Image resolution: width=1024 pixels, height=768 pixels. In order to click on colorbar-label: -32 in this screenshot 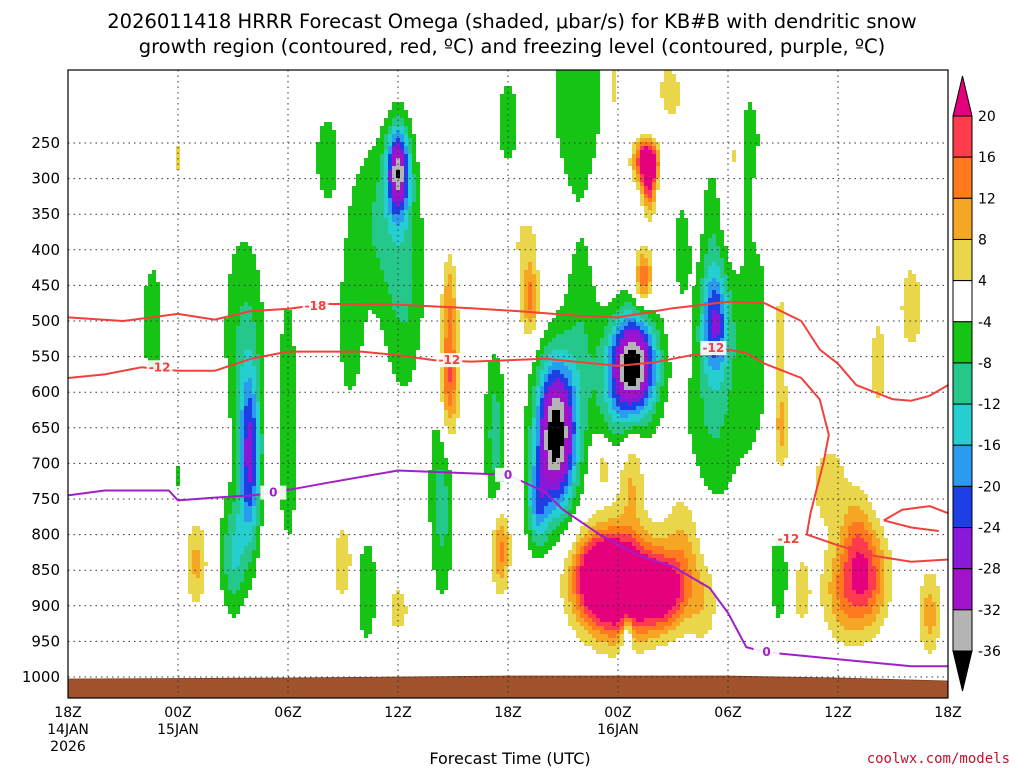, I will do `click(989, 611)`.